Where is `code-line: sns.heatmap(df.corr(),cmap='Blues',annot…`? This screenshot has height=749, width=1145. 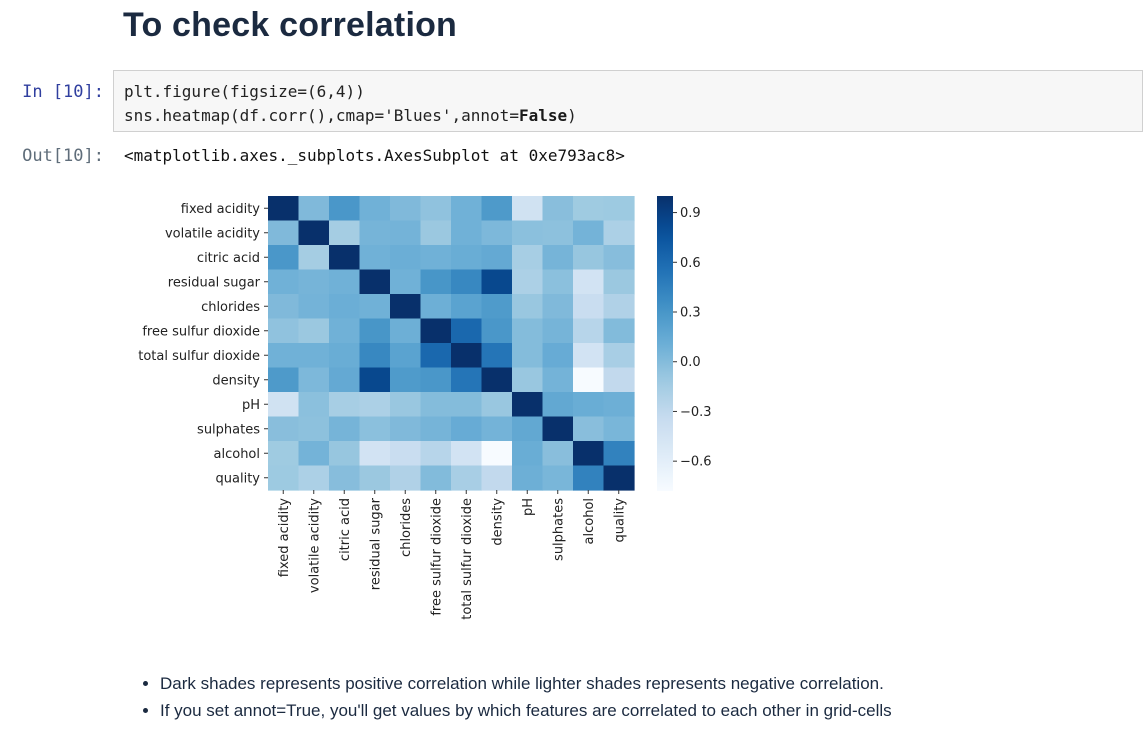 code-line: sns.heatmap(df.corr(),cmap='Blues',annot… is located at coordinates (350, 115).